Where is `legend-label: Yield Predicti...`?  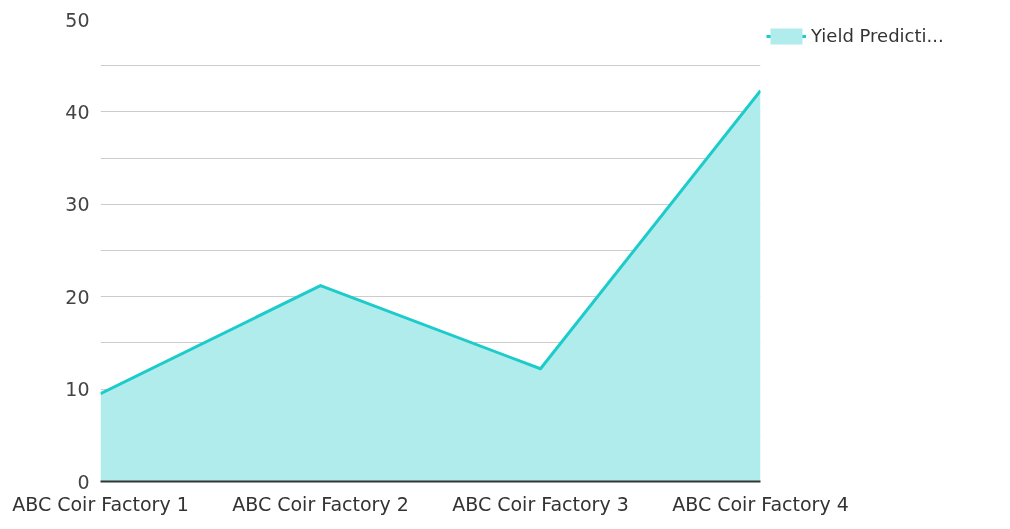 legend-label: Yield Predicti... is located at coordinates (877, 35).